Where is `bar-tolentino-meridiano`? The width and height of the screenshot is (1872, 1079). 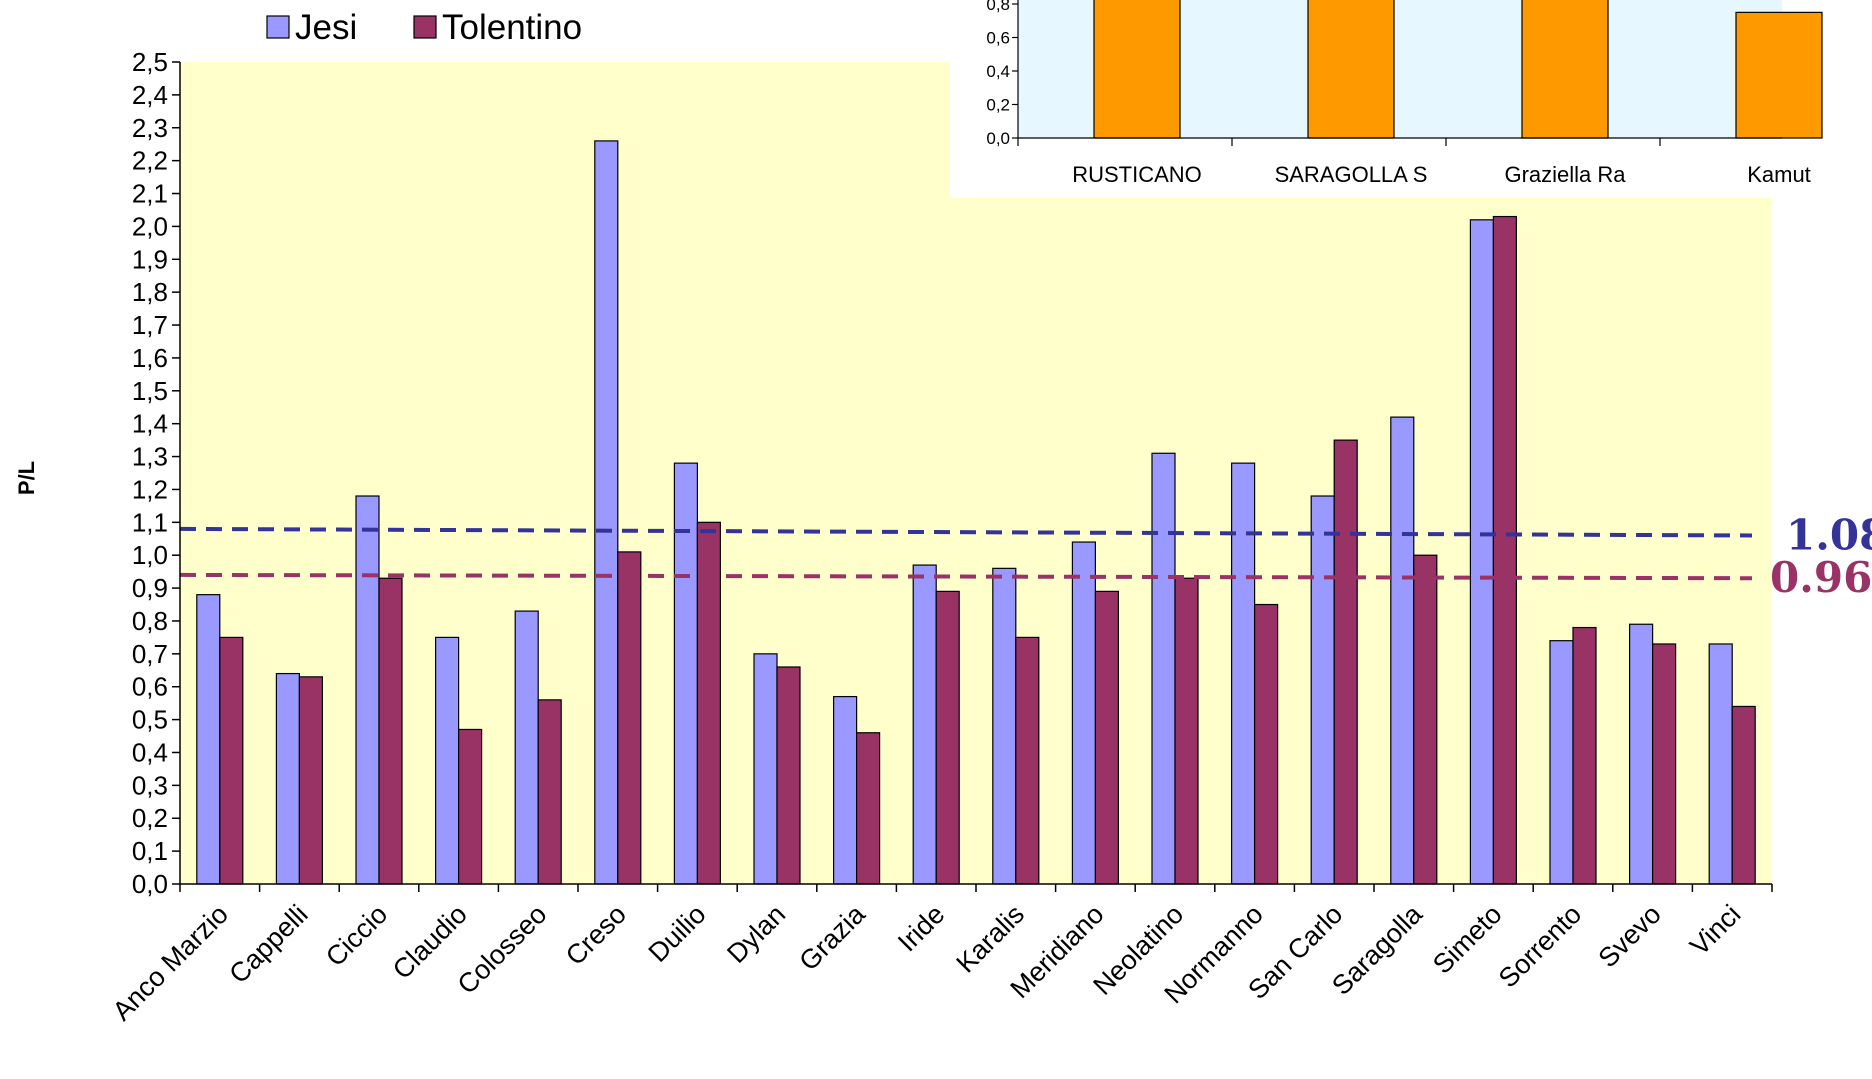 bar-tolentino-meridiano is located at coordinates (1107, 737).